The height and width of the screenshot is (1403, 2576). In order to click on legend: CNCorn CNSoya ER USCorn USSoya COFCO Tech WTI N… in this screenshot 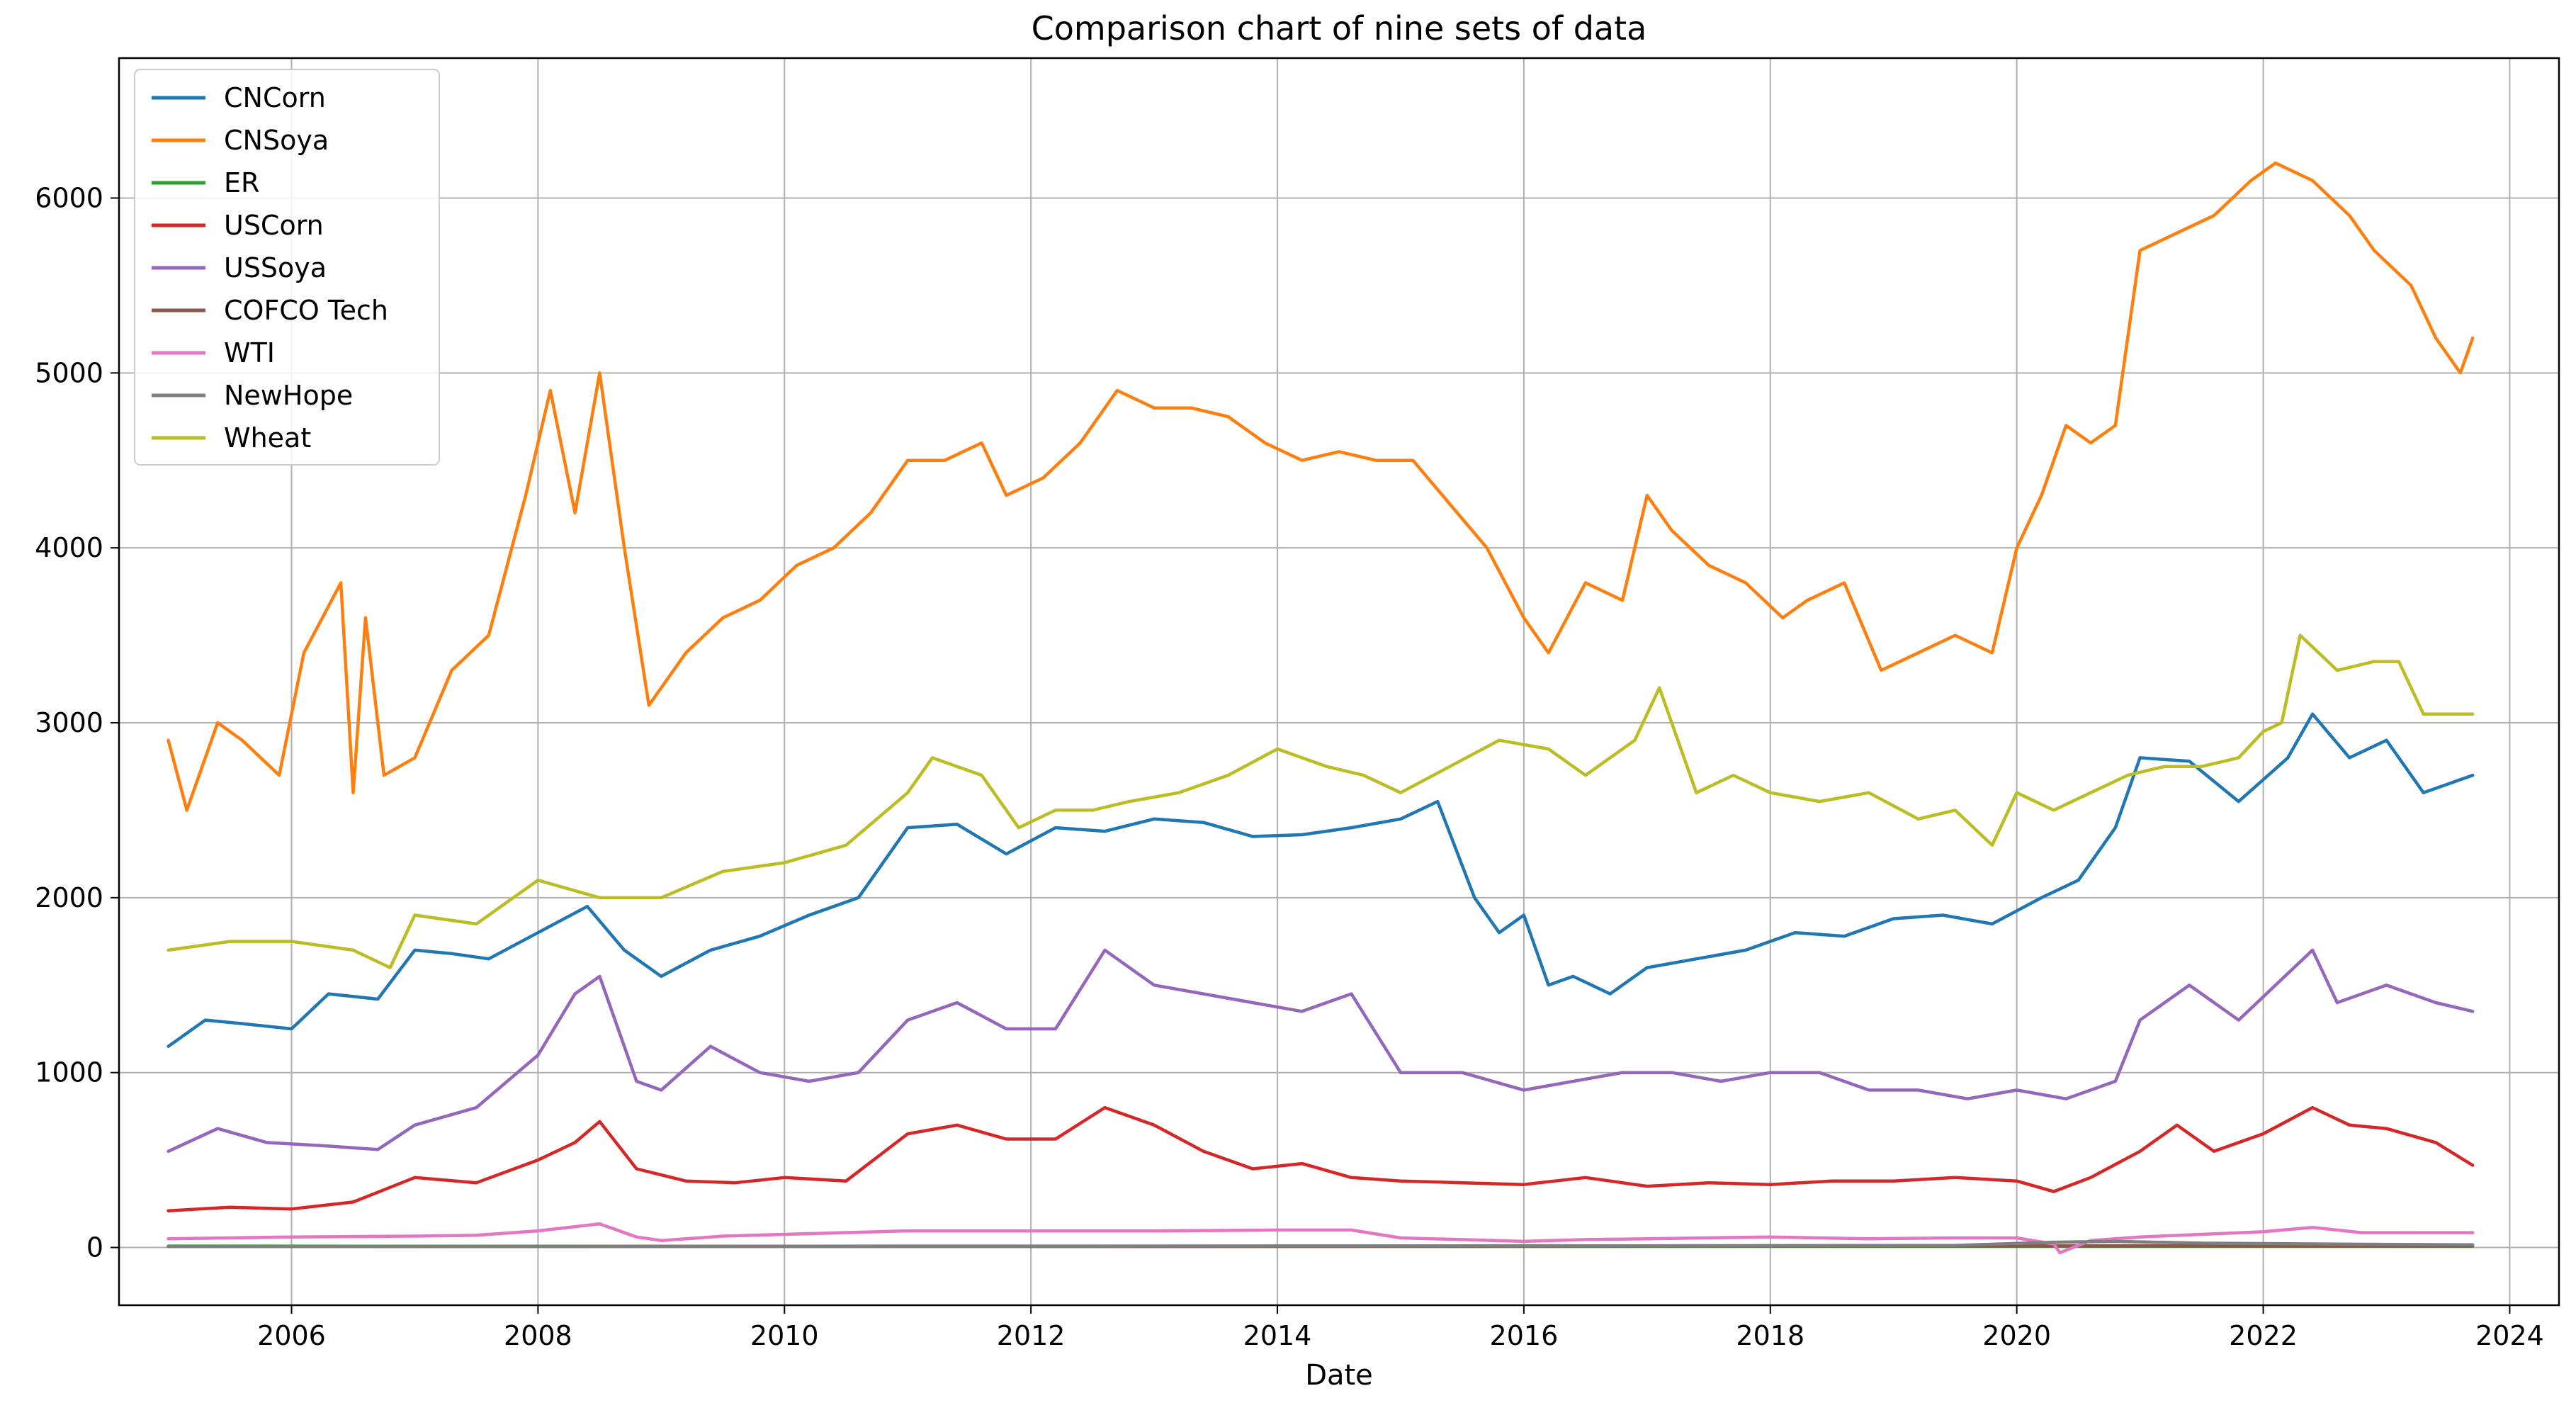, I will do `click(287, 267)`.